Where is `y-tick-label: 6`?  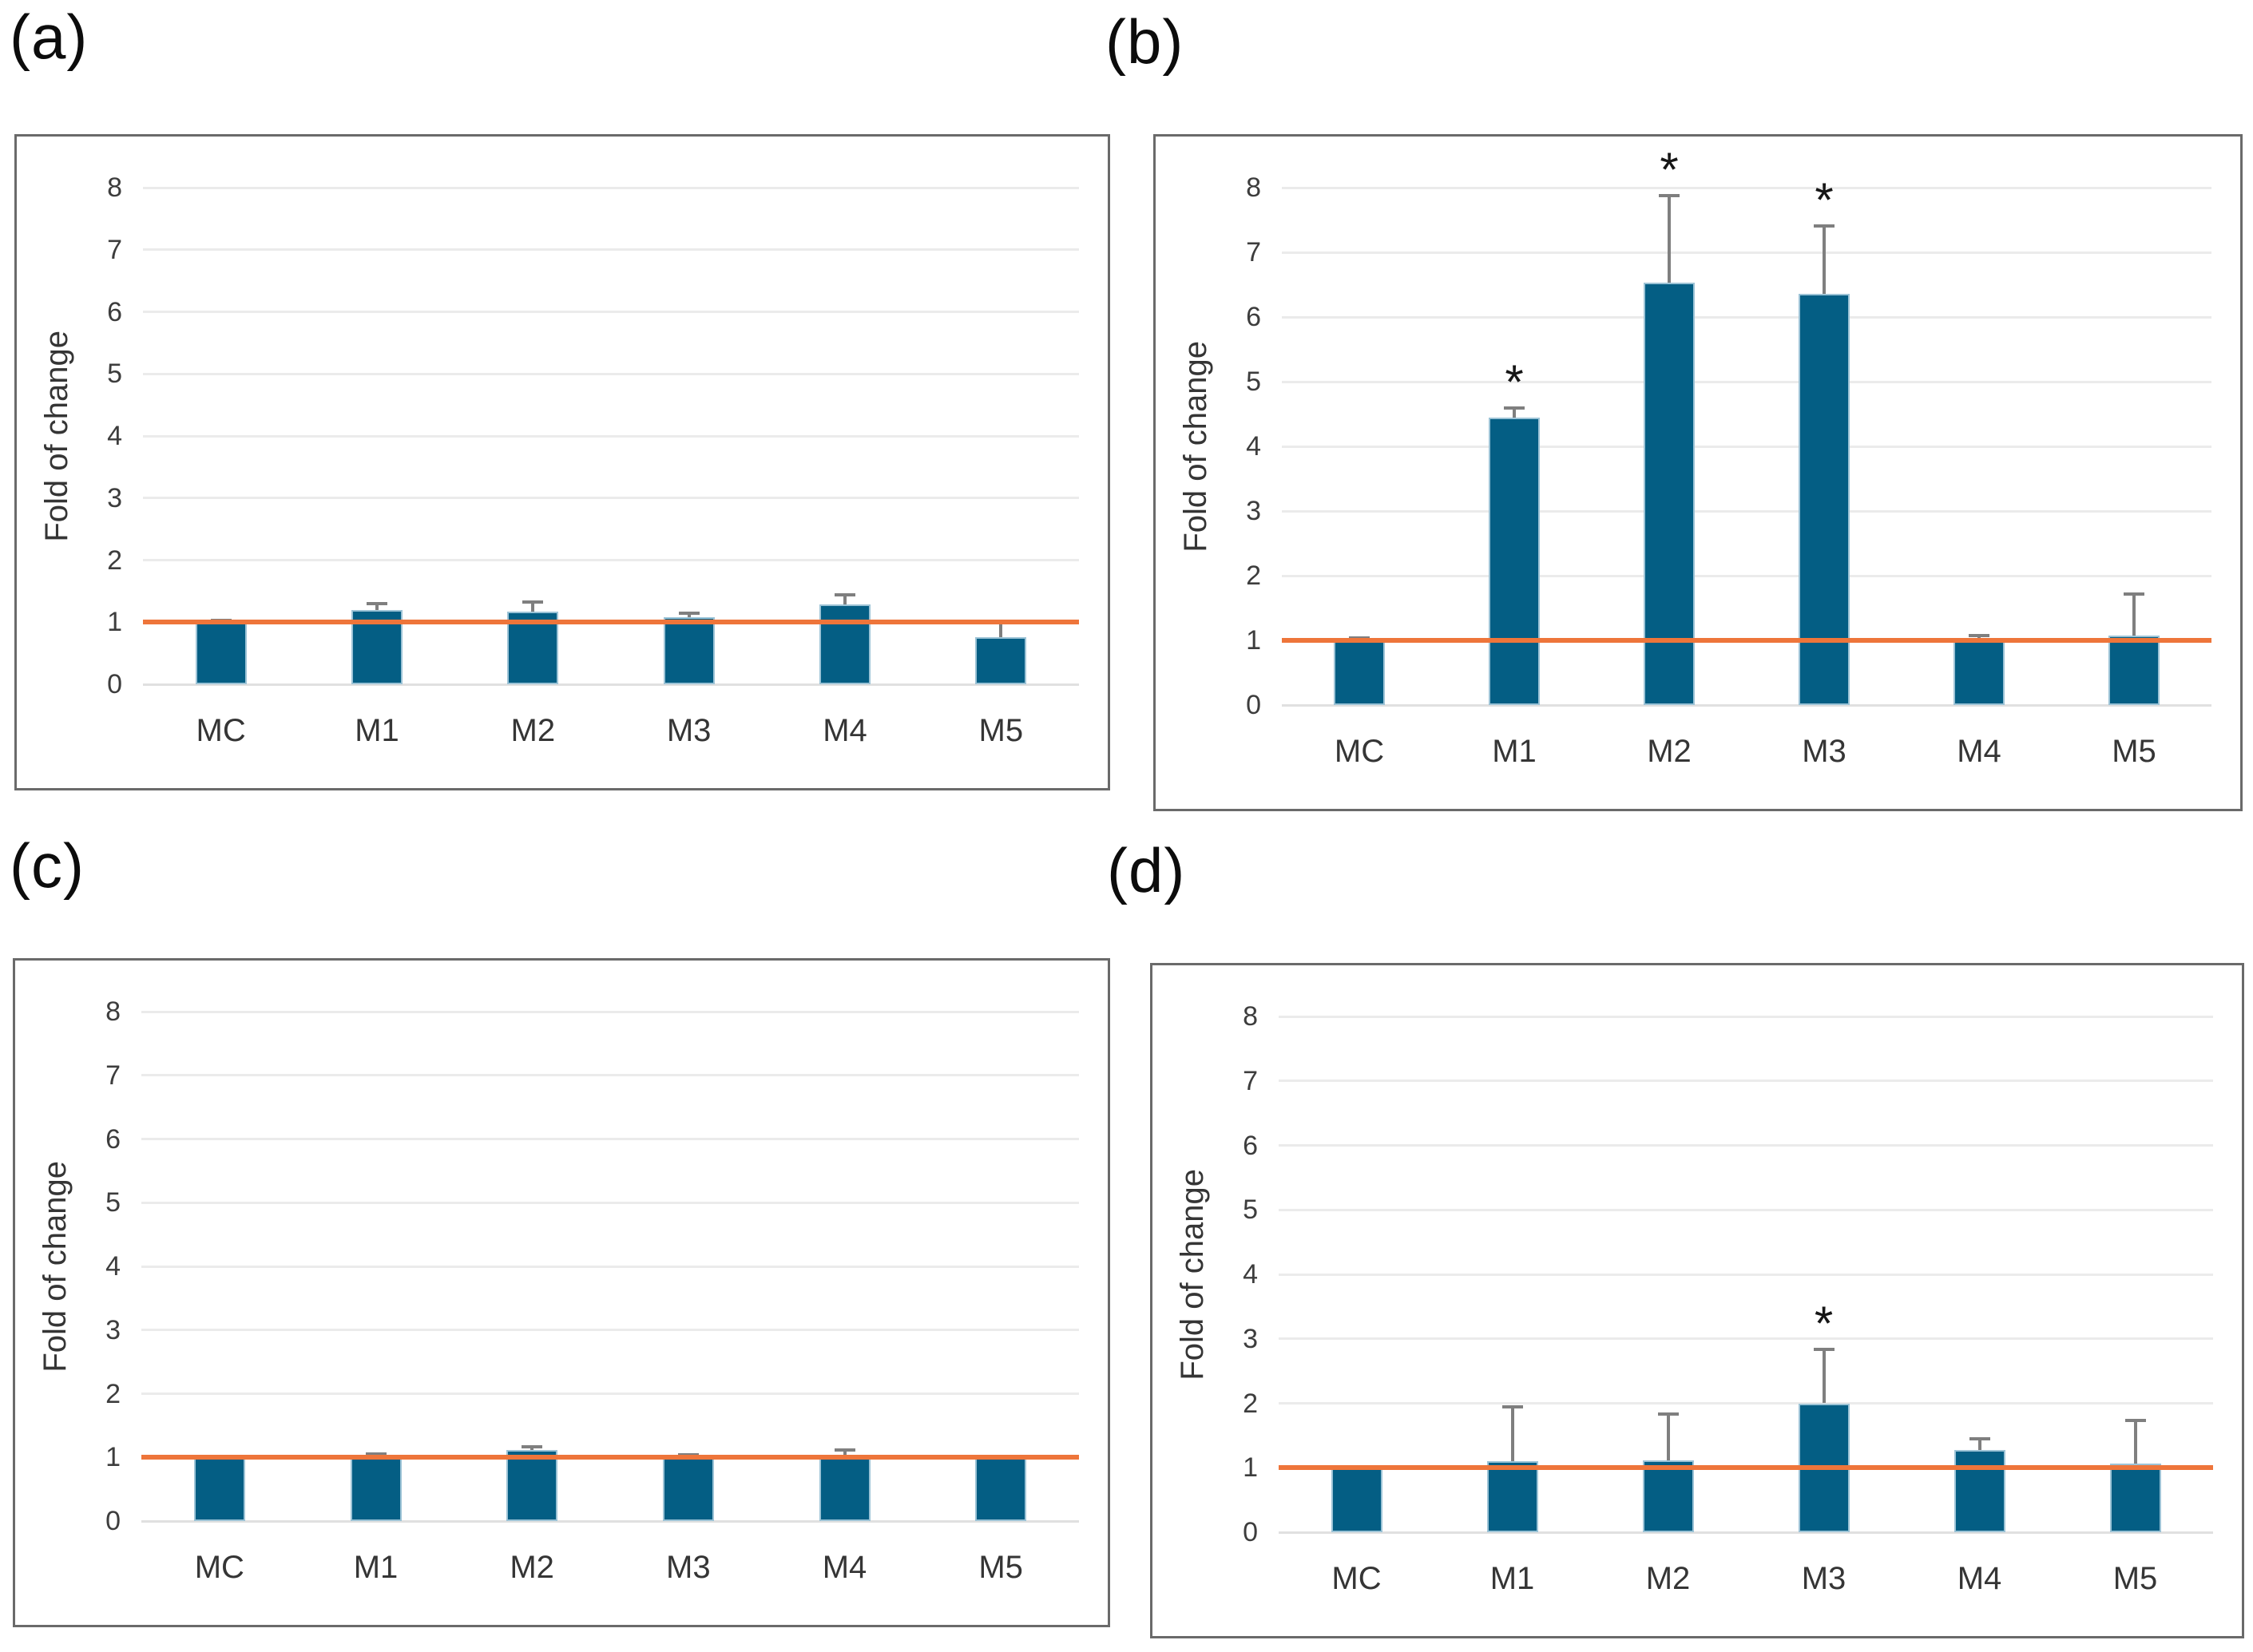
y-tick-label: 6 is located at coordinates (113, 1139).